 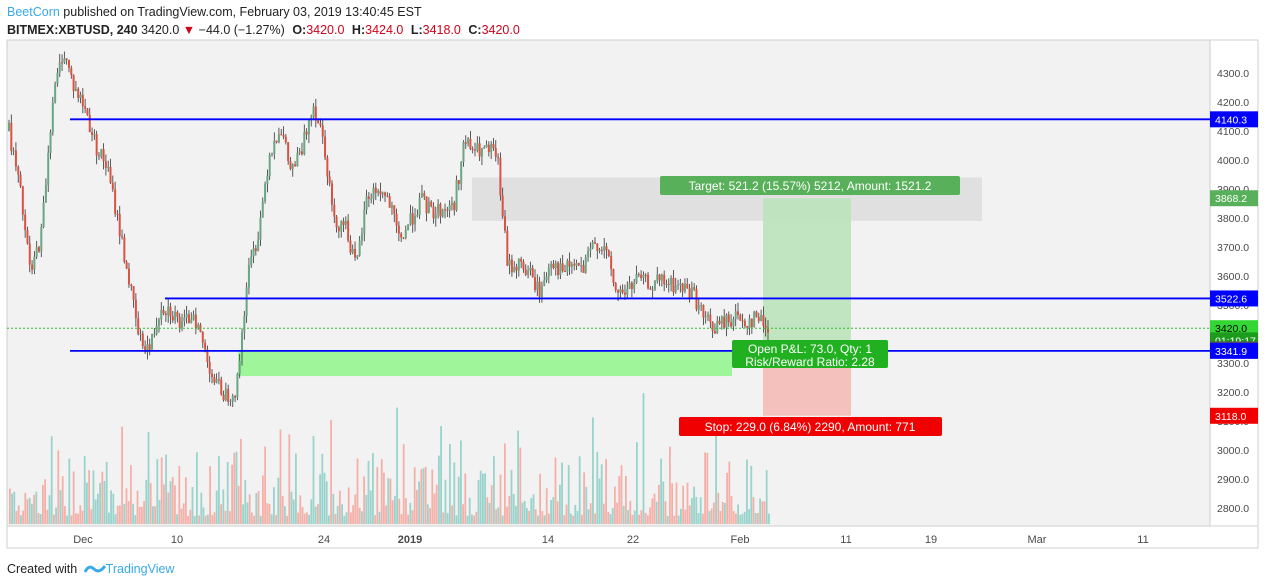 I want to click on author-link: BeetCorn, so click(x=33, y=12).